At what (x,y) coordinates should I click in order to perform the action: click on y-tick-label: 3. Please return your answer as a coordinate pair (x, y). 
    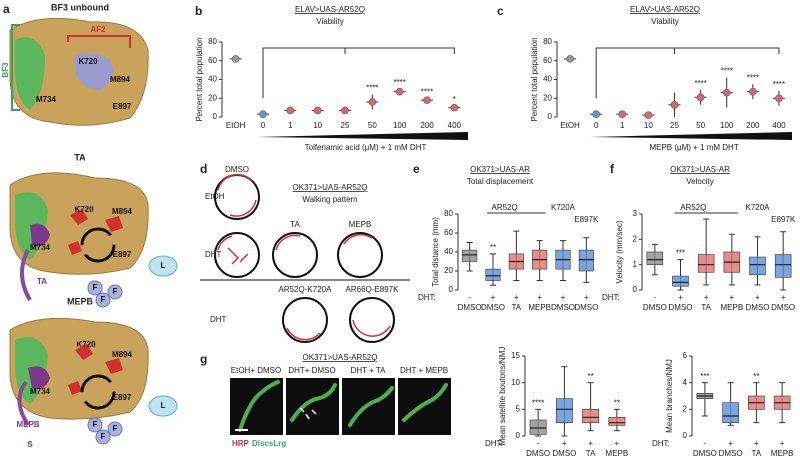
    Looking at the image, I should click on (635, 213).